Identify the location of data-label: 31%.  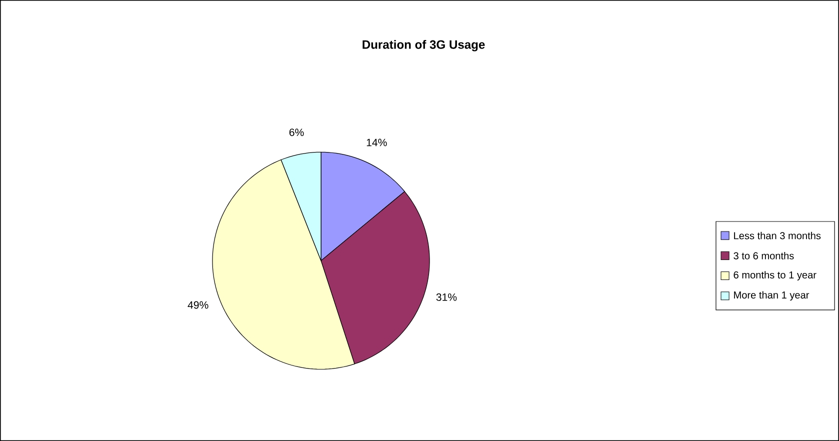
(446, 297).